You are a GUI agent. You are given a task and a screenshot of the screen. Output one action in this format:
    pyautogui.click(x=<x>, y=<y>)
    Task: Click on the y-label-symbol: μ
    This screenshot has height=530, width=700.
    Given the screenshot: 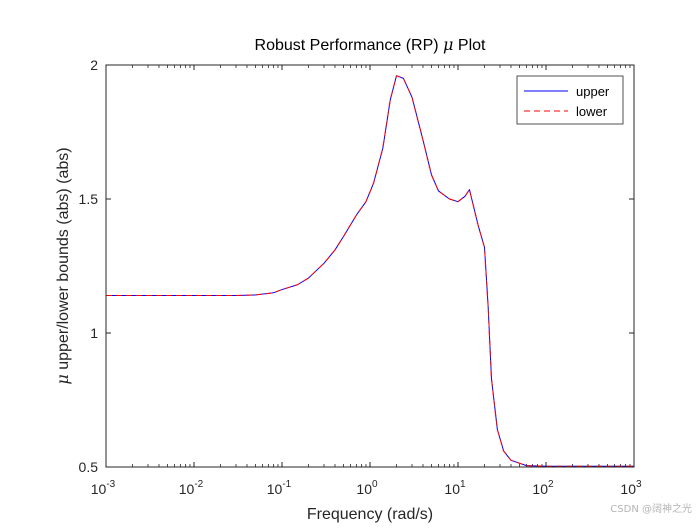 What is the action you would take?
    pyautogui.click(x=62, y=379)
    